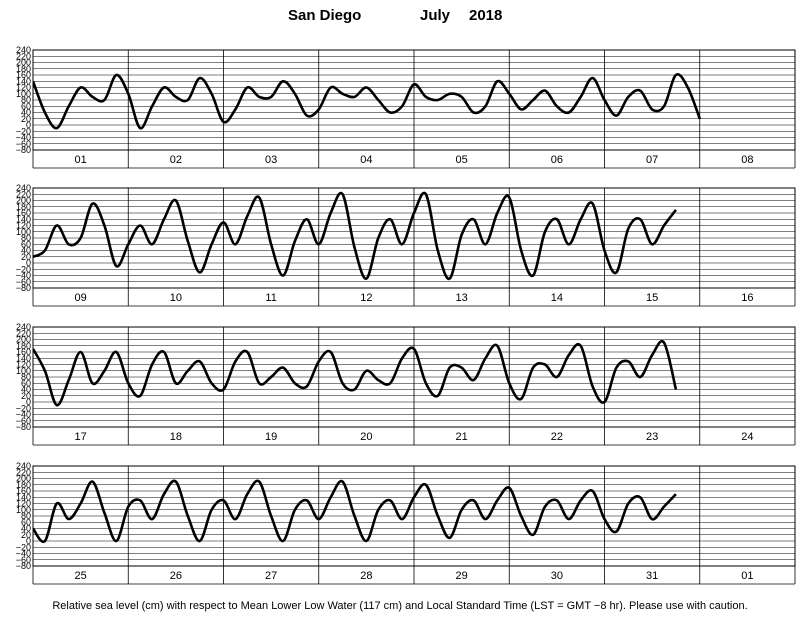  I want to click on day-label: 31, so click(652, 576).